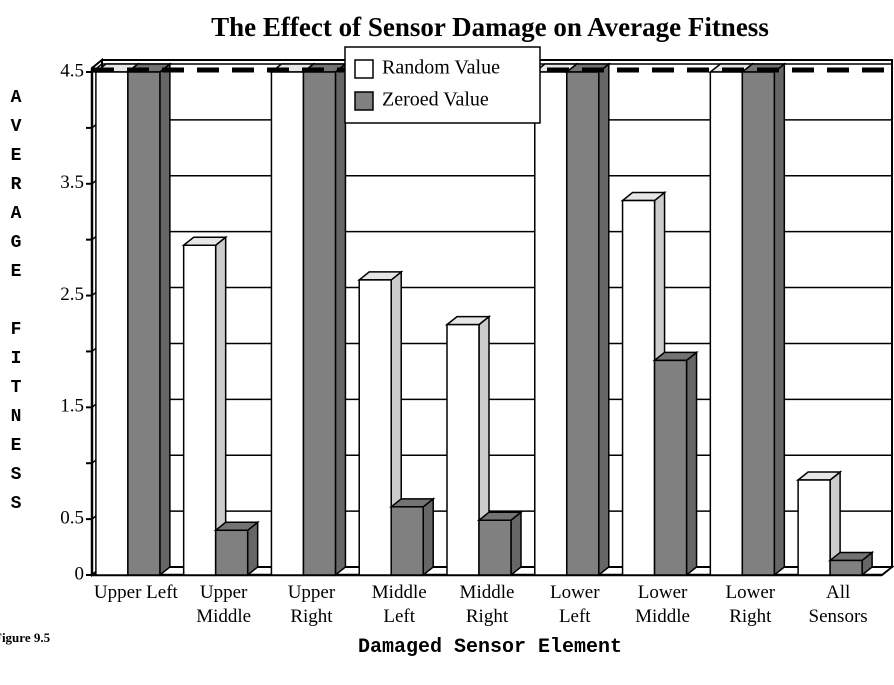 The height and width of the screenshot is (685, 894). Describe the element at coordinates (16, 305) in the screenshot. I see `y-axis-label: AVERAGE FITNESS` at that location.